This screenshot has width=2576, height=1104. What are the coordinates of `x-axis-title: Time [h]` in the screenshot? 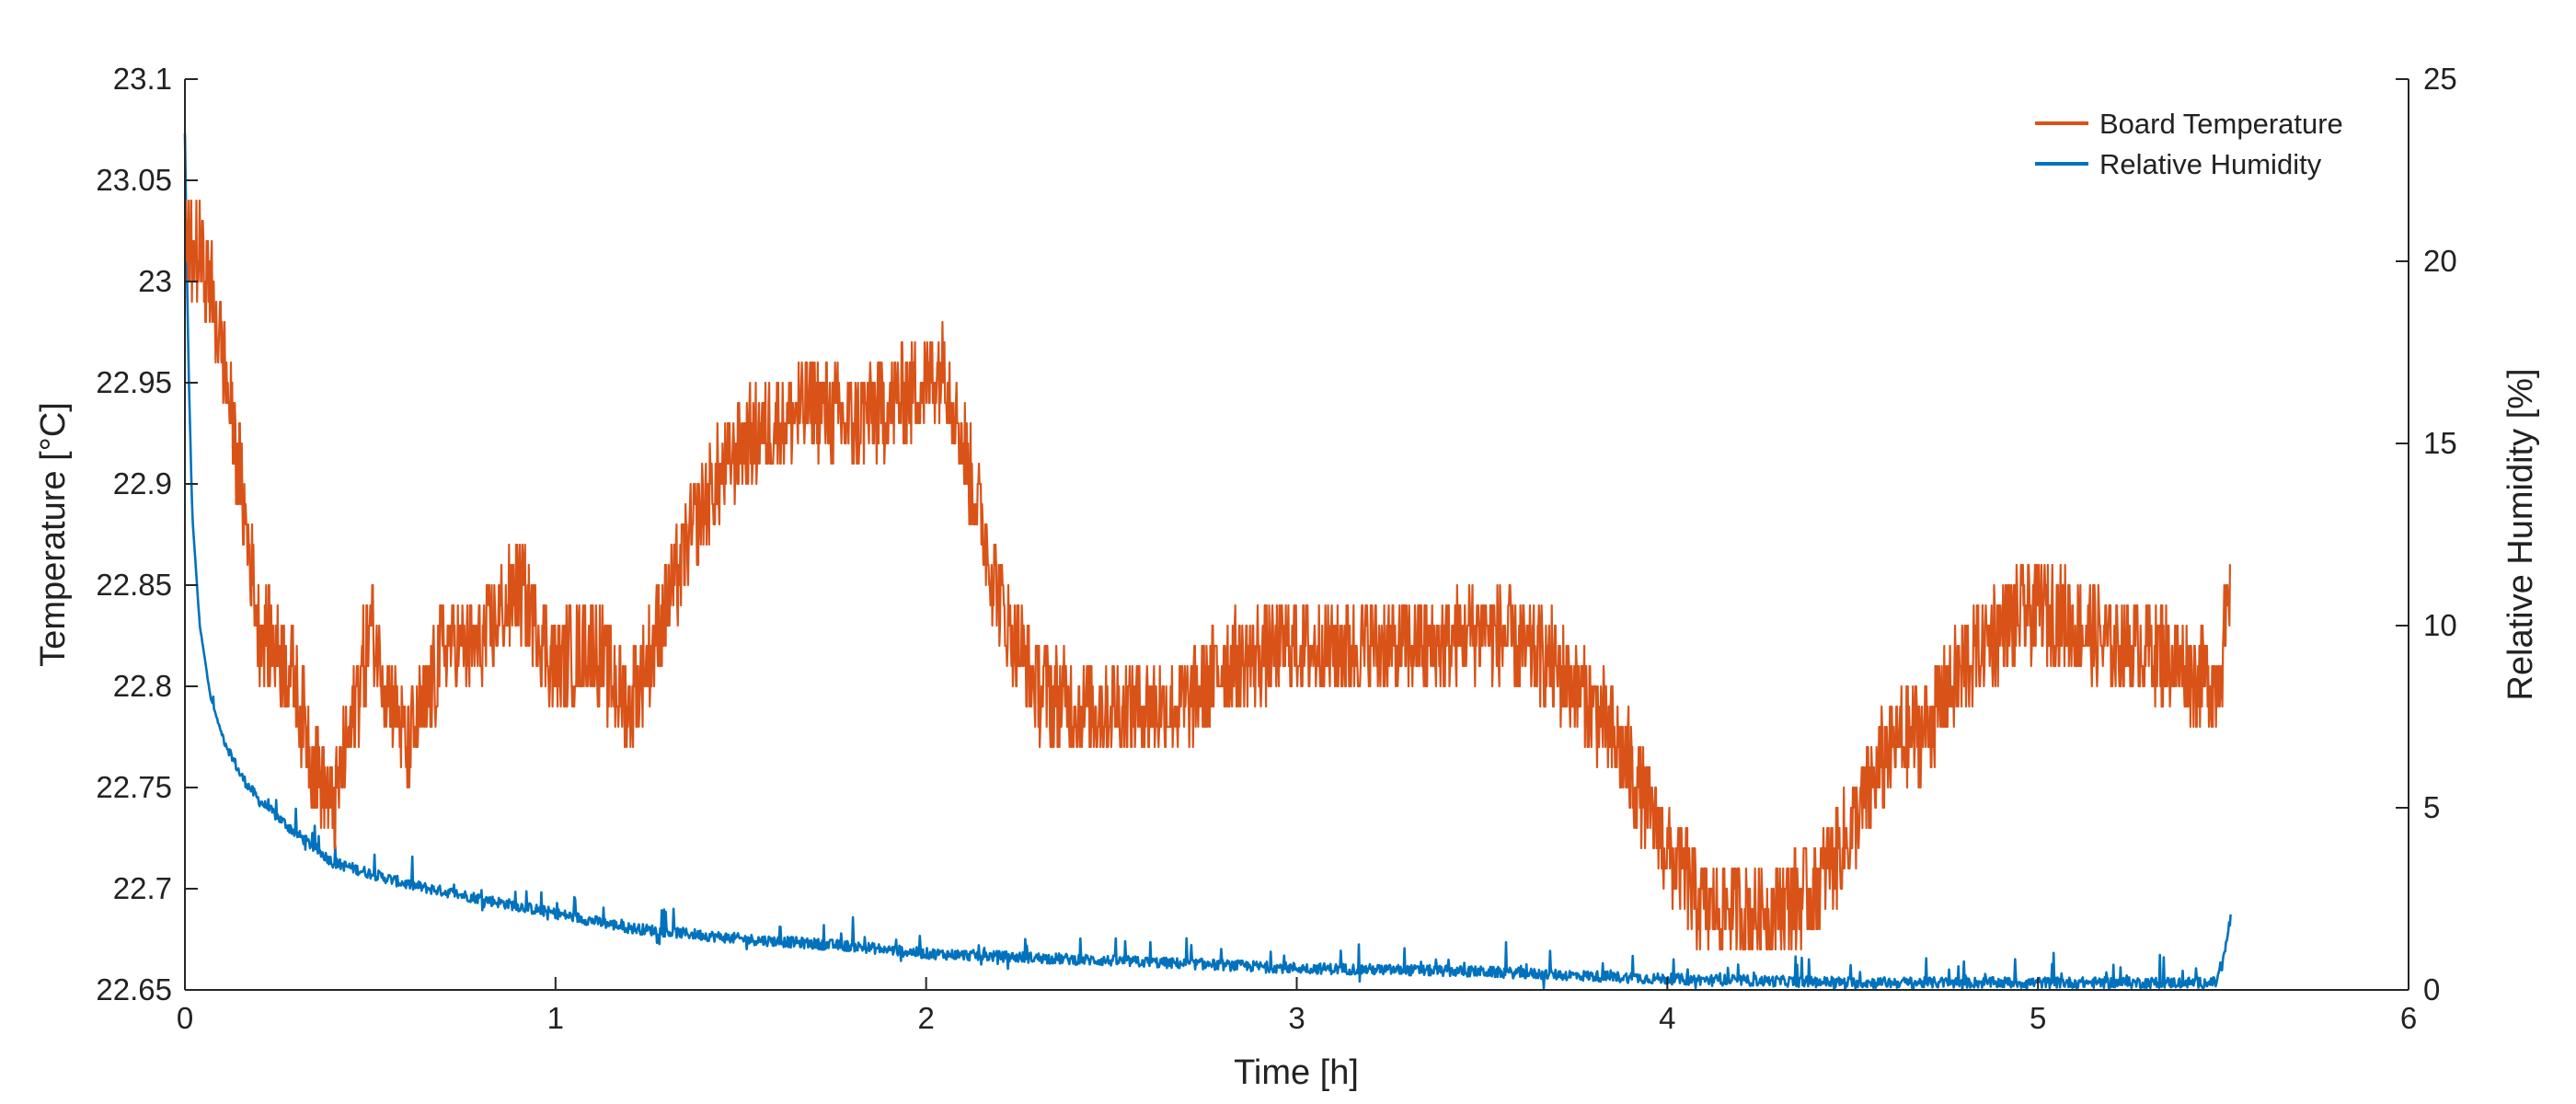 It's located at (1296, 1072).